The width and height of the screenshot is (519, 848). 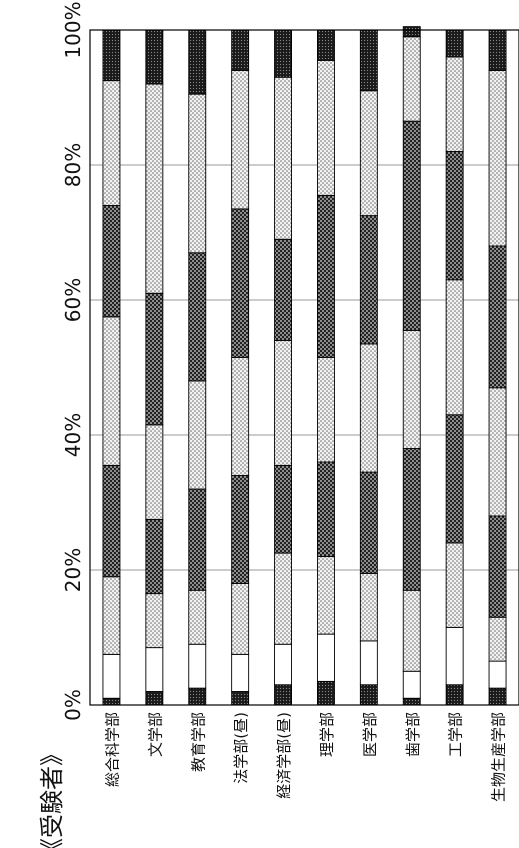 What do you see at coordinates (73, 435) in the screenshot?
I see `tick-label-2: 40%` at bounding box center [73, 435].